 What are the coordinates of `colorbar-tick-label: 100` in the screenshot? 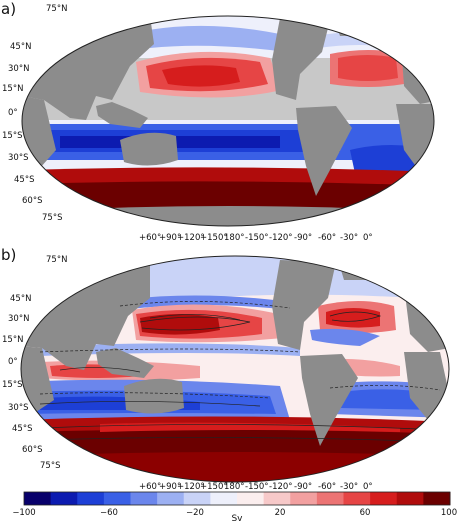 It's located at (449, 513).